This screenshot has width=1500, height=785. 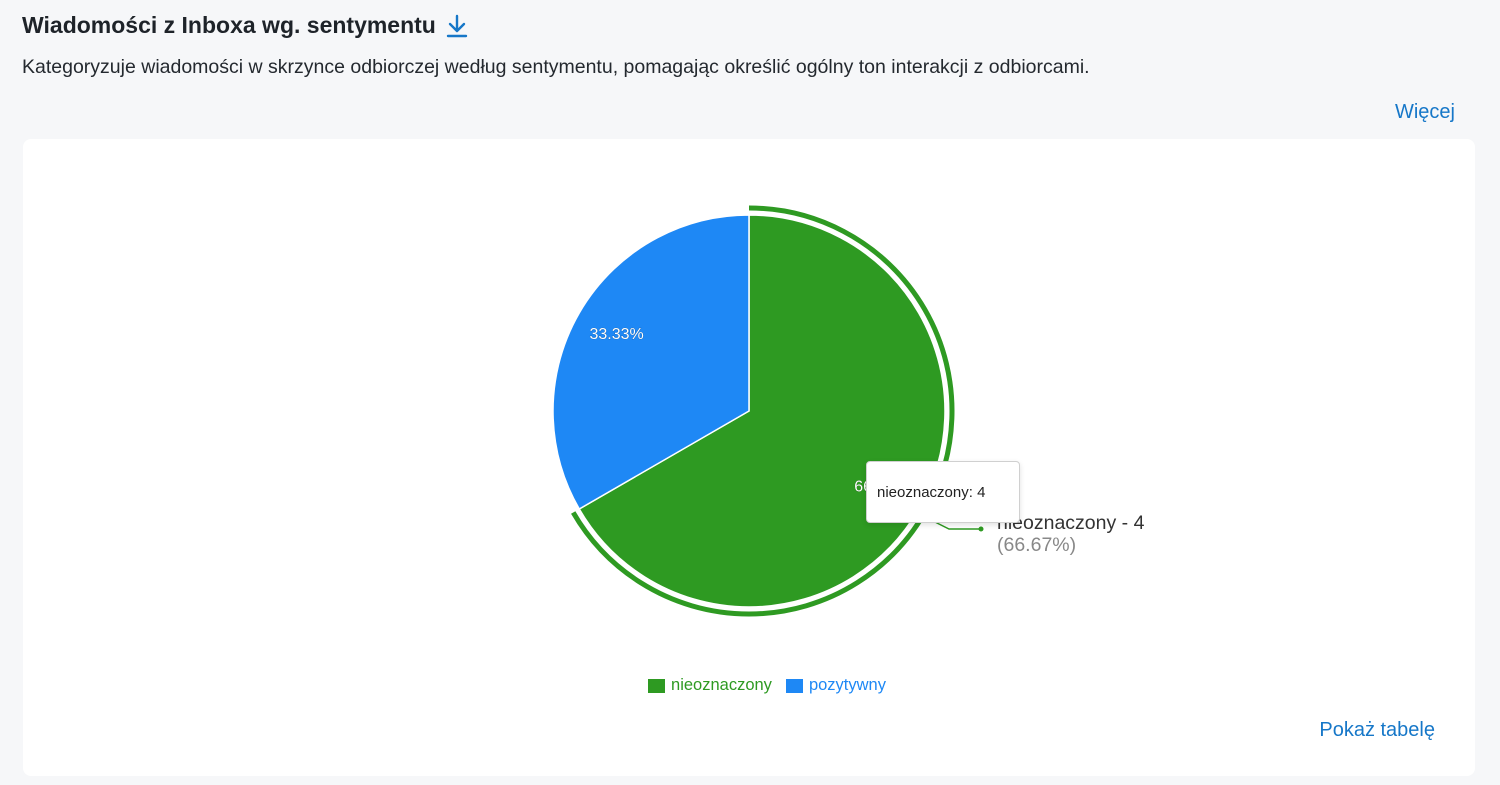 I want to click on more-link: Więcej, so click(x=1425, y=112).